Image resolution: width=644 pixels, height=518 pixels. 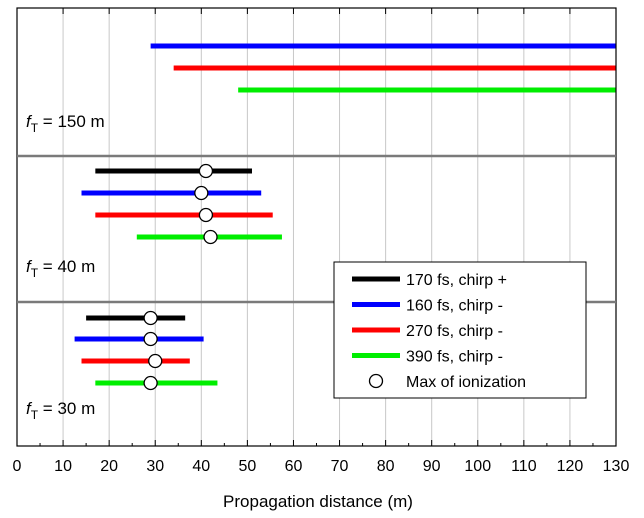 What do you see at coordinates (17, 466) in the screenshot?
I see `x-tick-label: 0` at bounding box center [17, 466].